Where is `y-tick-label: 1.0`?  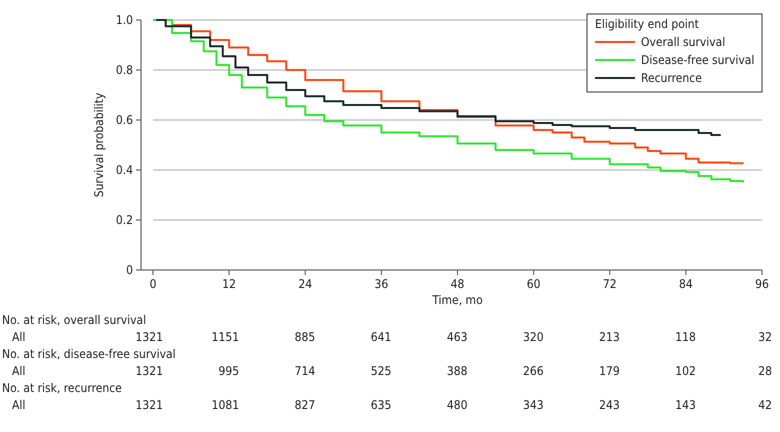
y-tick-label: 1.0 is located at coordinates (125, 20).